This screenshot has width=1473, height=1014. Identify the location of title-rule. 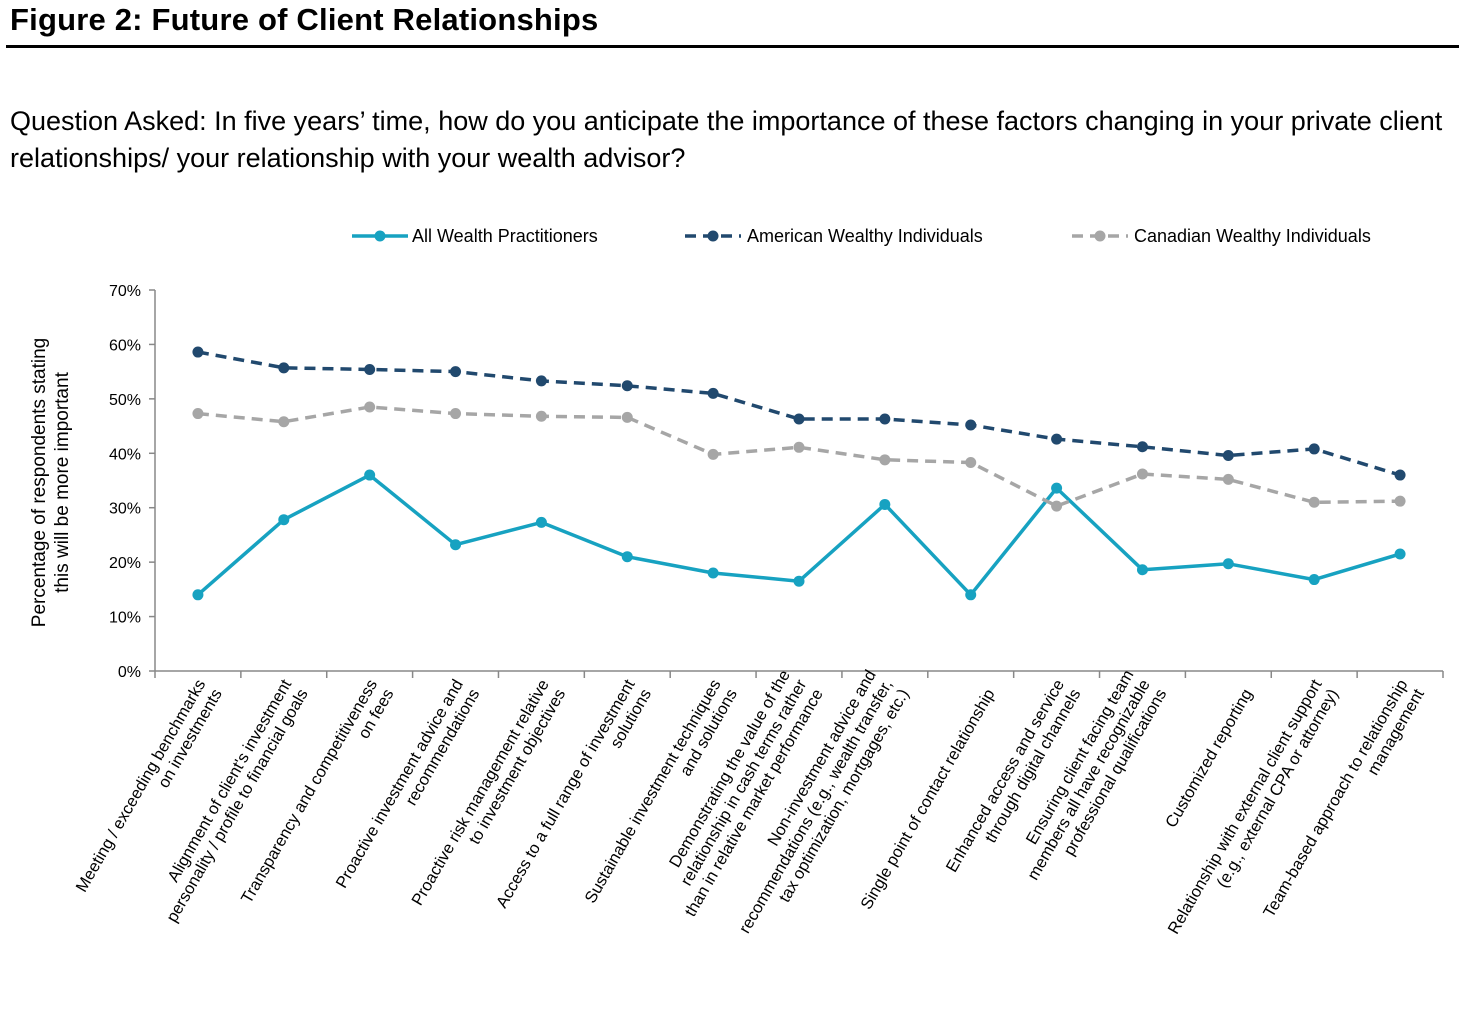
(732, 46).